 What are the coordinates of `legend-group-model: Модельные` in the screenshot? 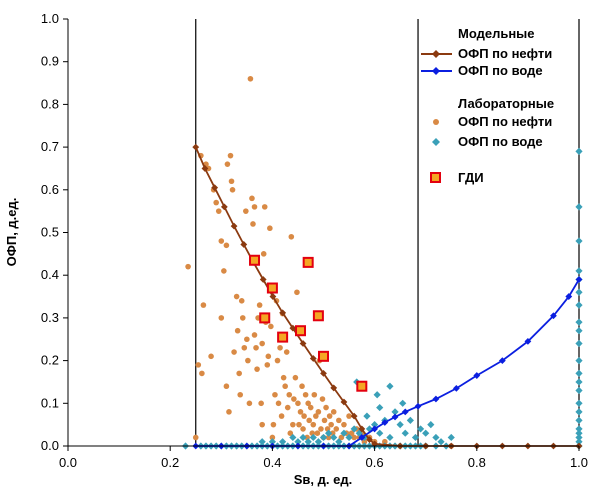 It's located at (496, 33).